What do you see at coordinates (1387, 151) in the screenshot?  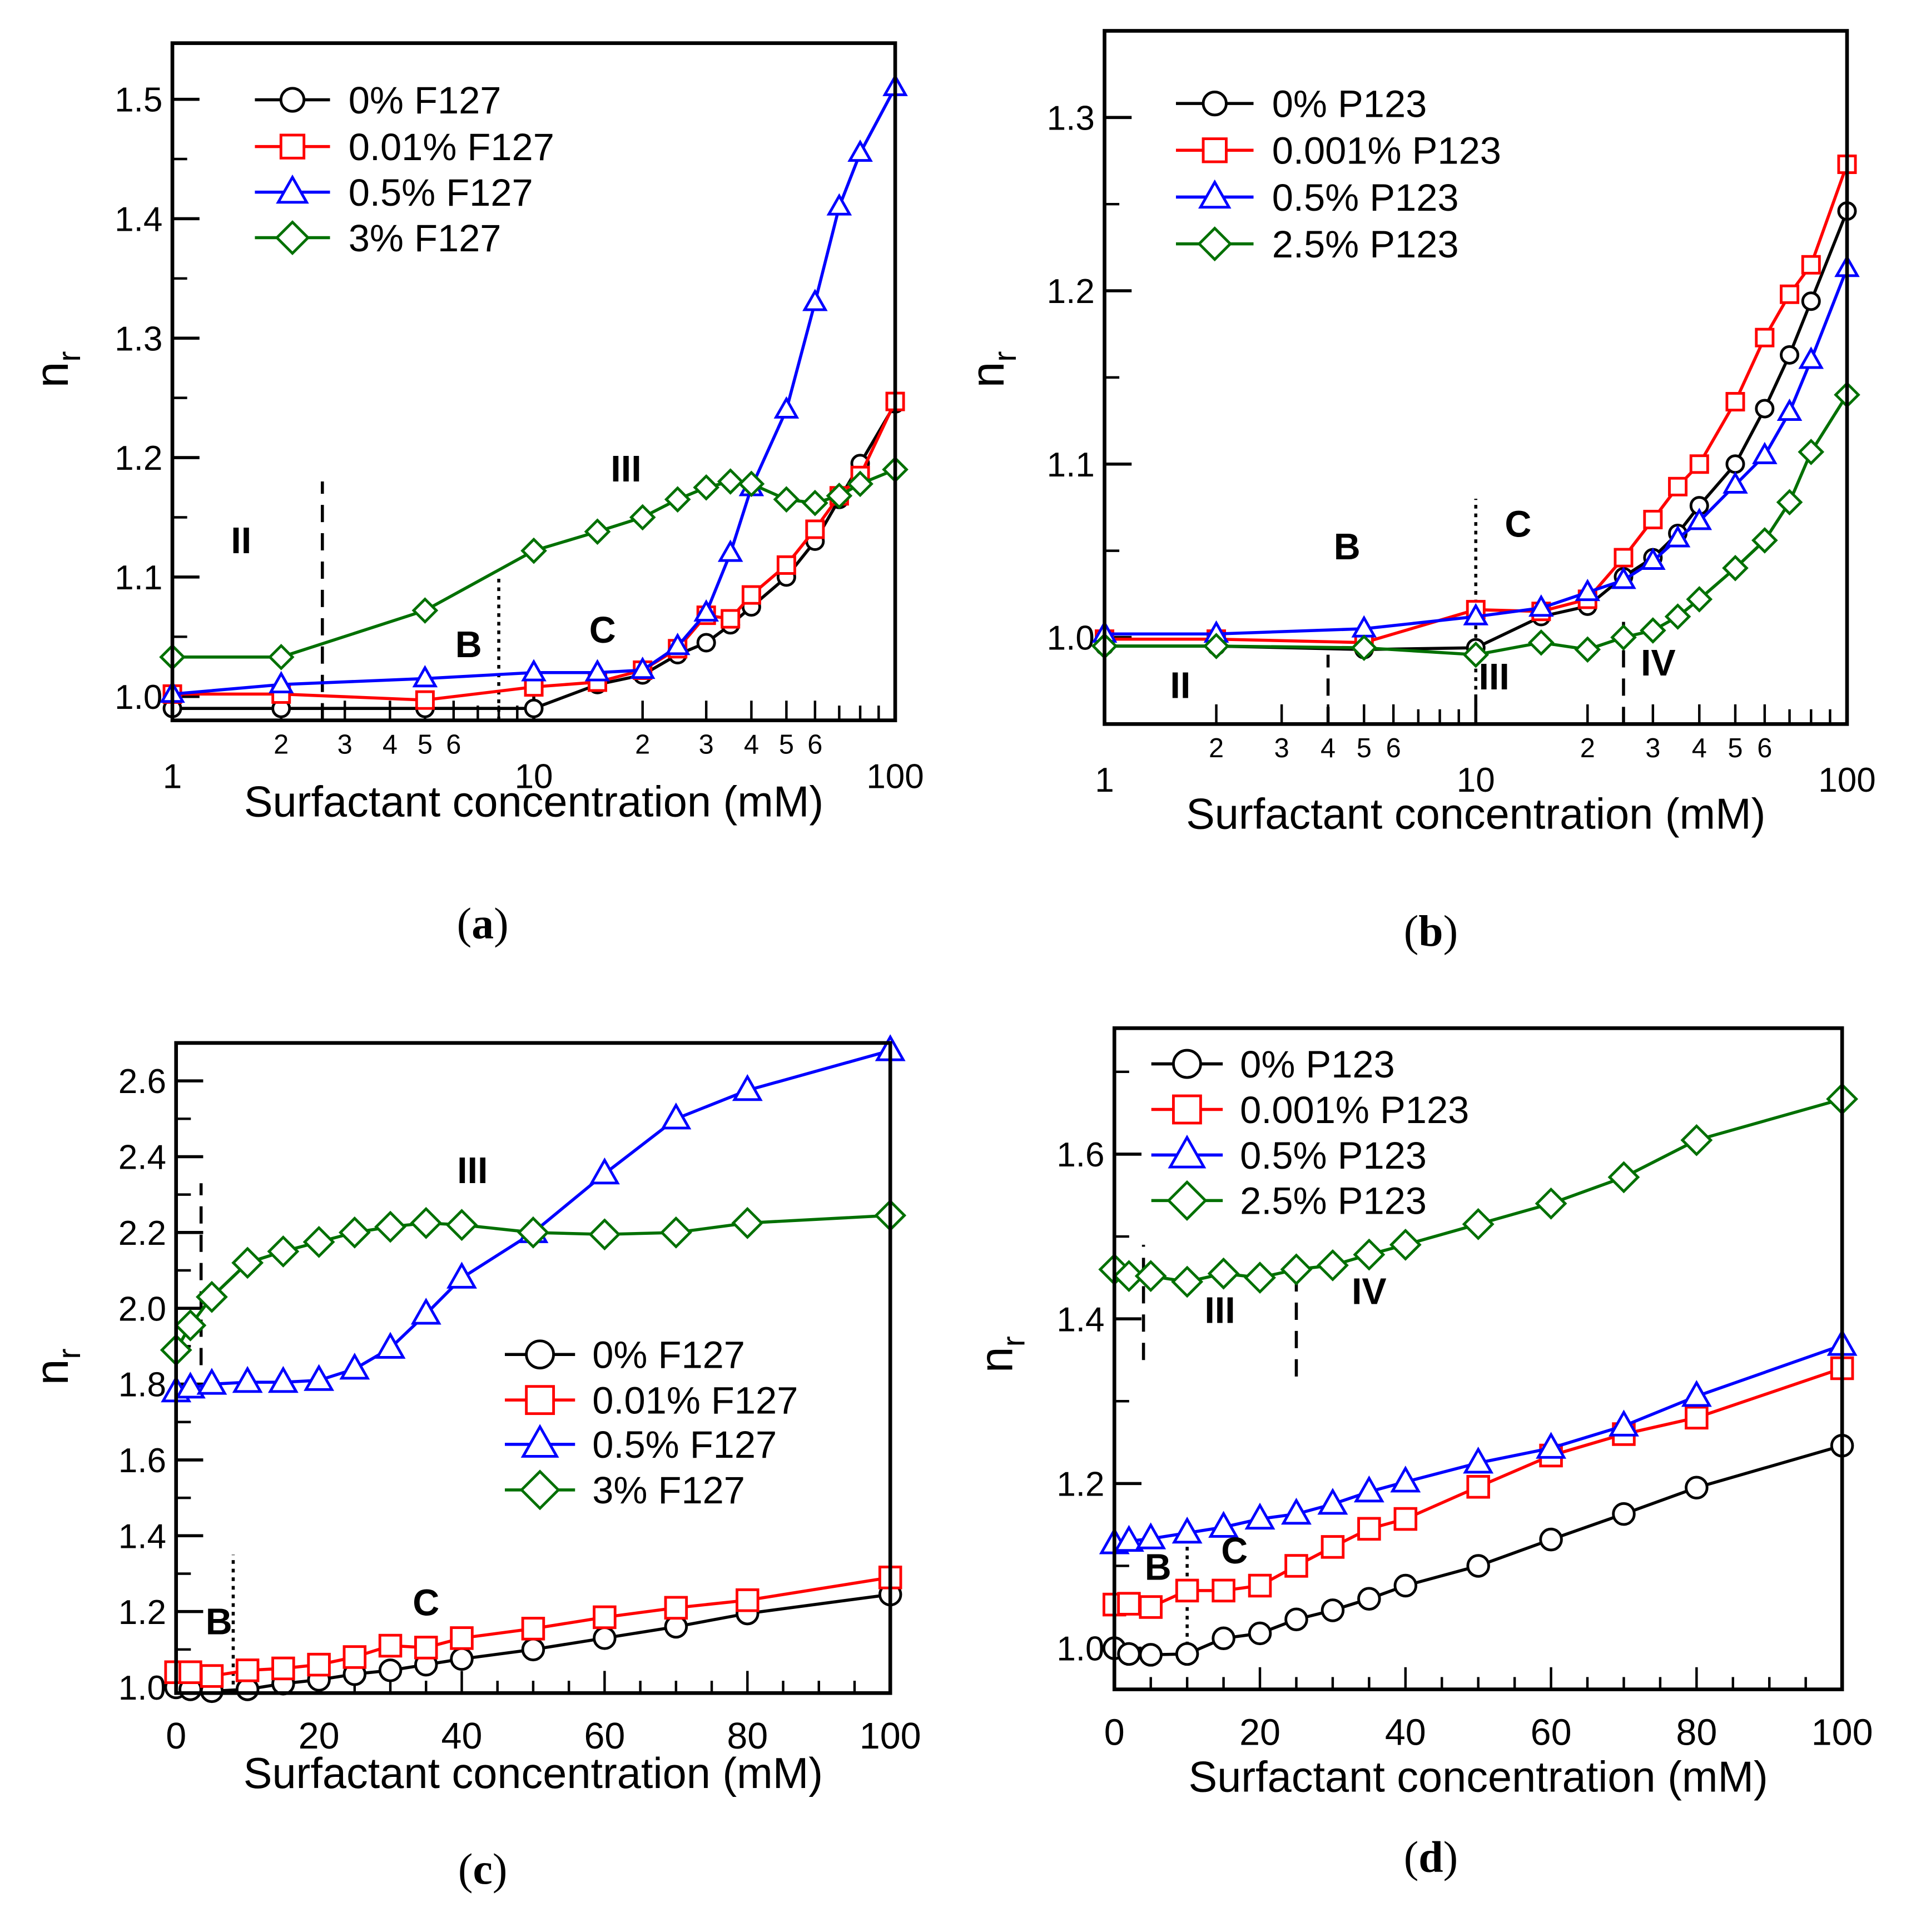 I see `legend-label: 0.001% P123` at bounding box center [1387, 151].